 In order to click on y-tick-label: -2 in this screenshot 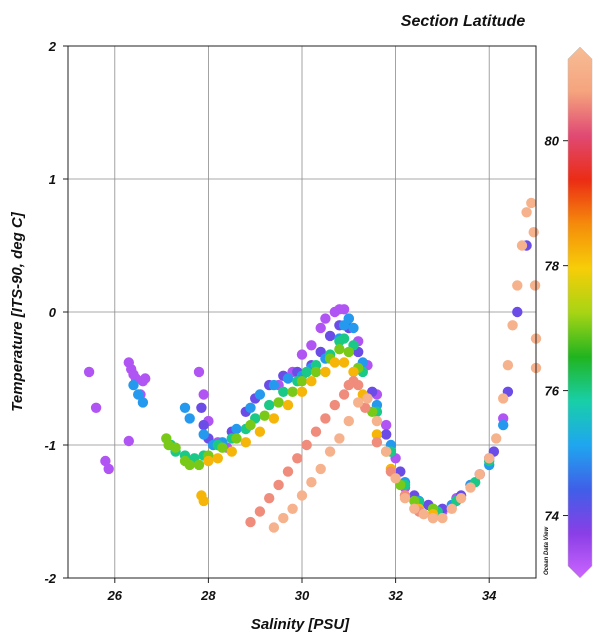, I will do `click(50, 578)`.